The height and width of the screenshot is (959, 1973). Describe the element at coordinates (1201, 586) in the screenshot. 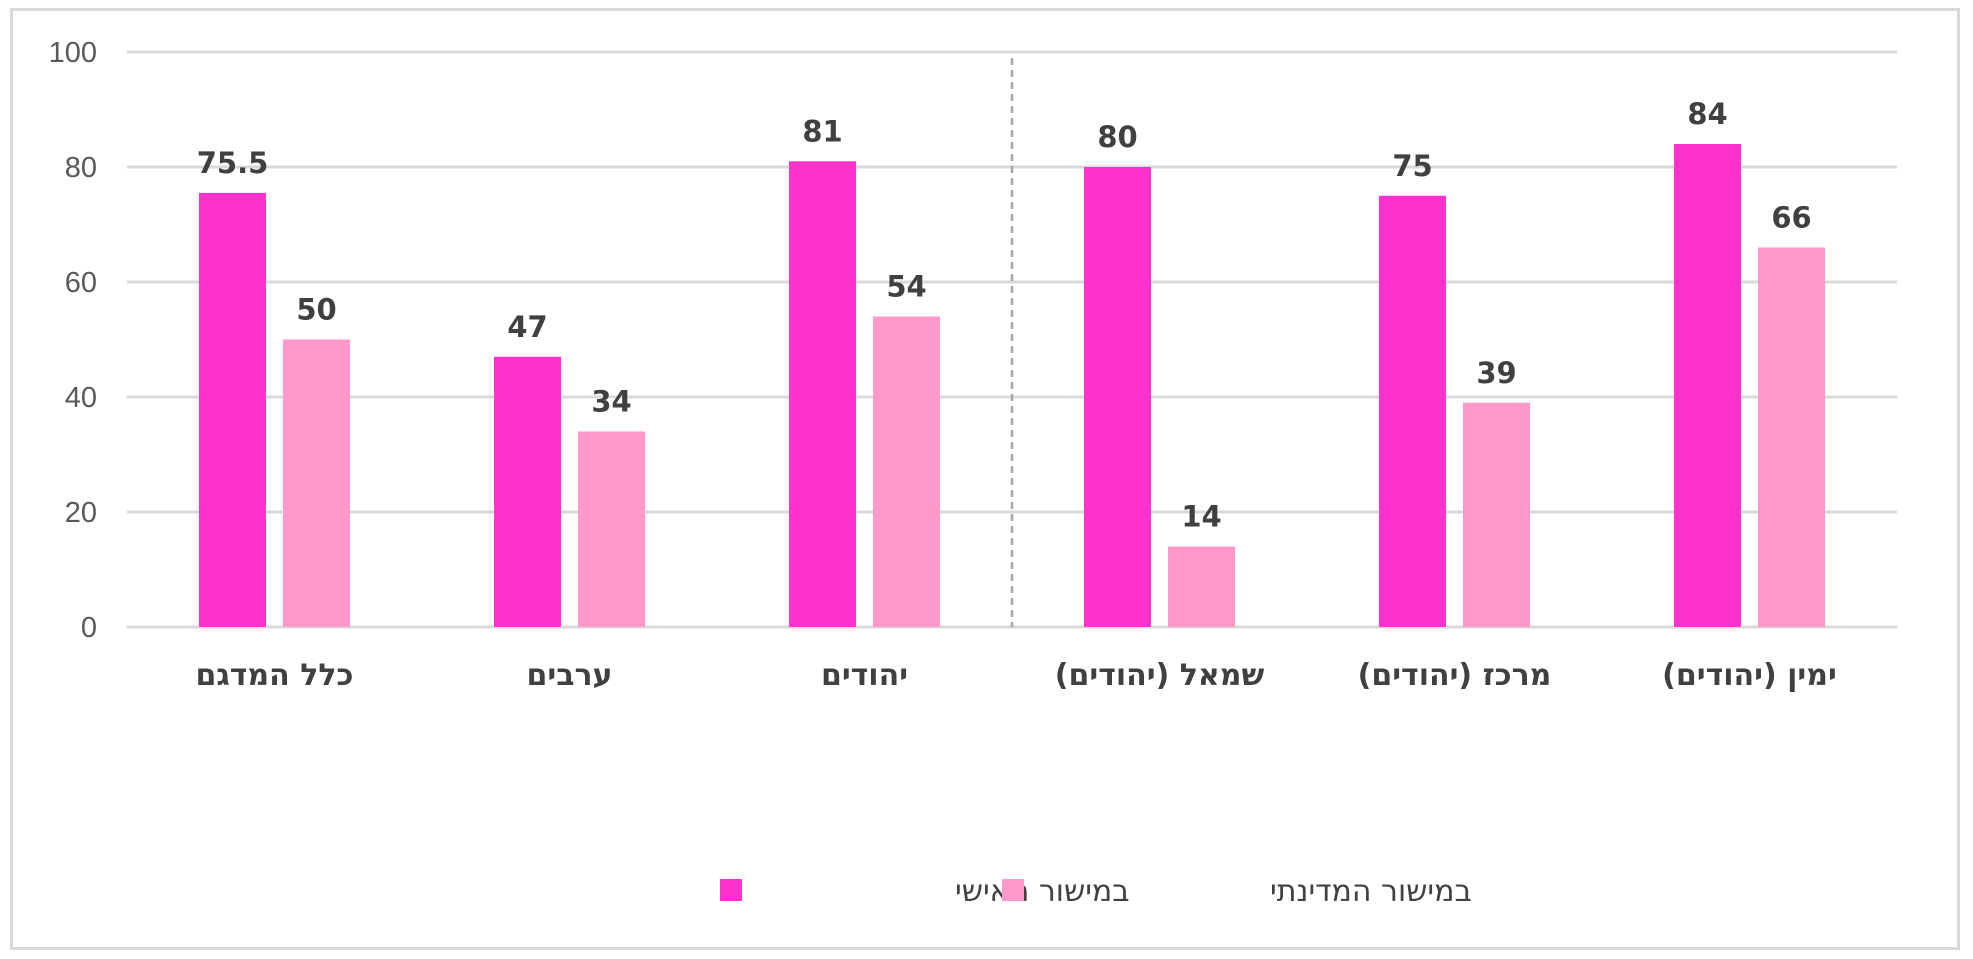

I see `bar-series2-cat4` at that location.